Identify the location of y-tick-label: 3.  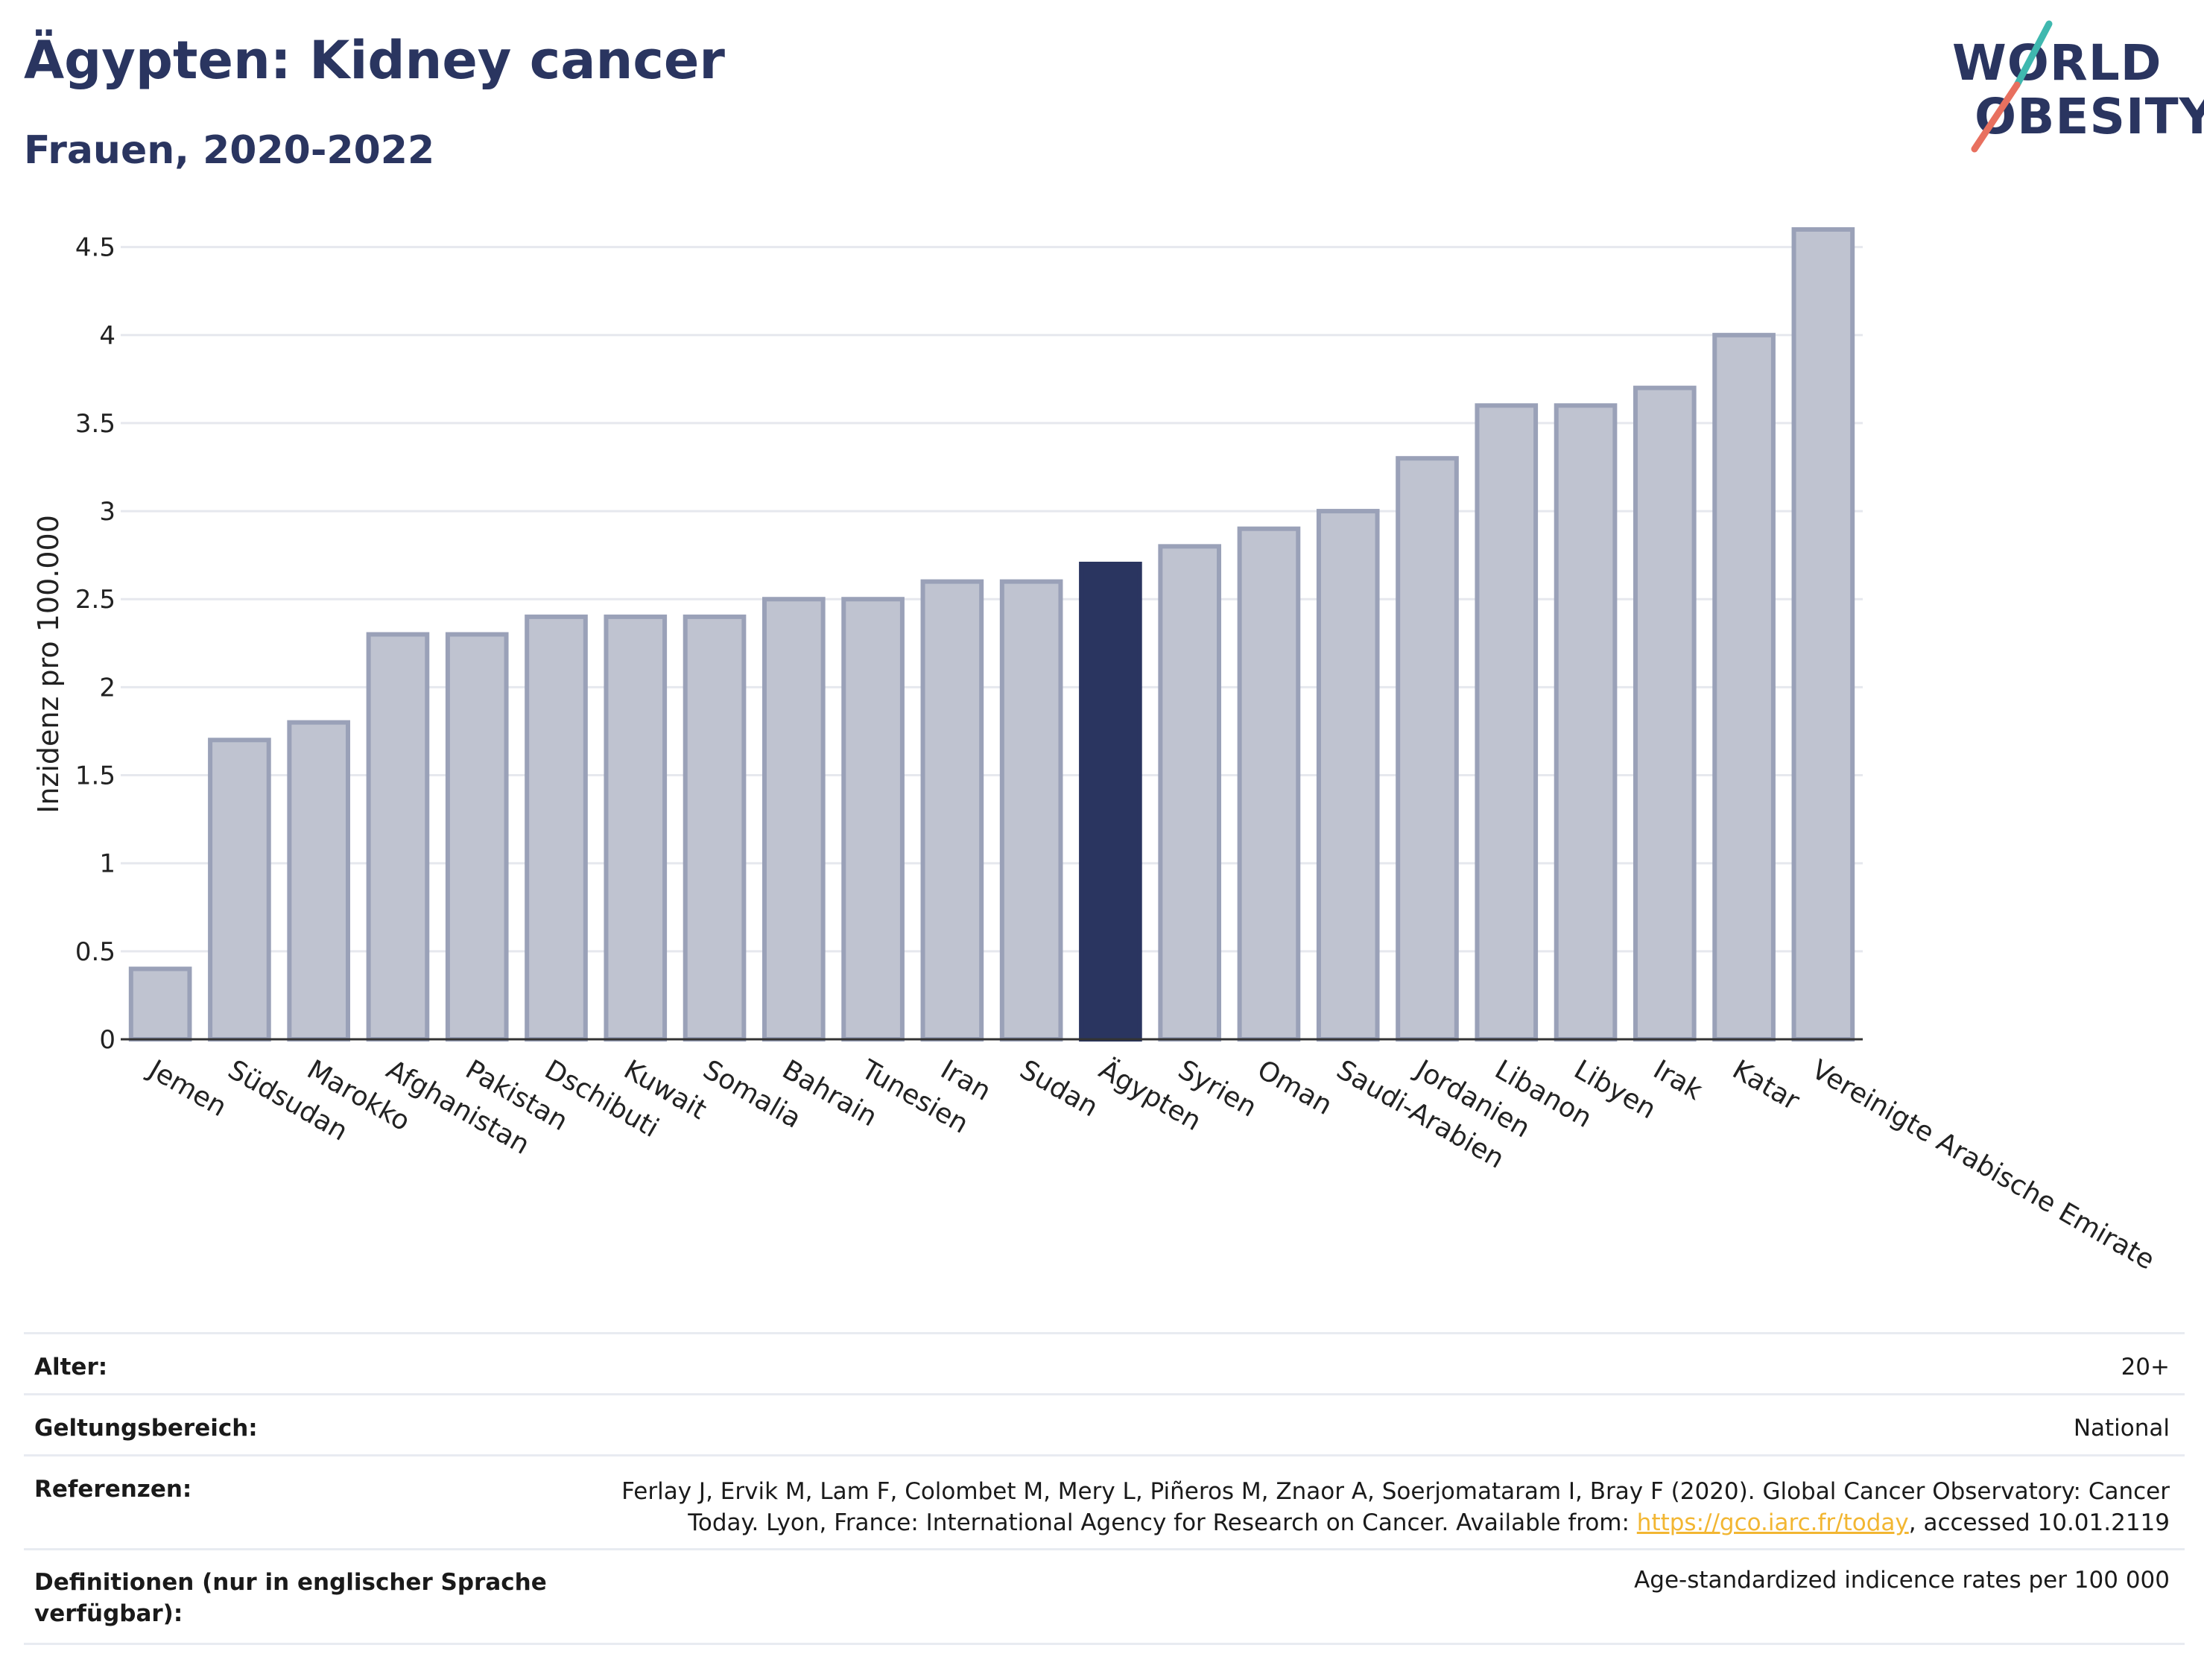
(107, 512).